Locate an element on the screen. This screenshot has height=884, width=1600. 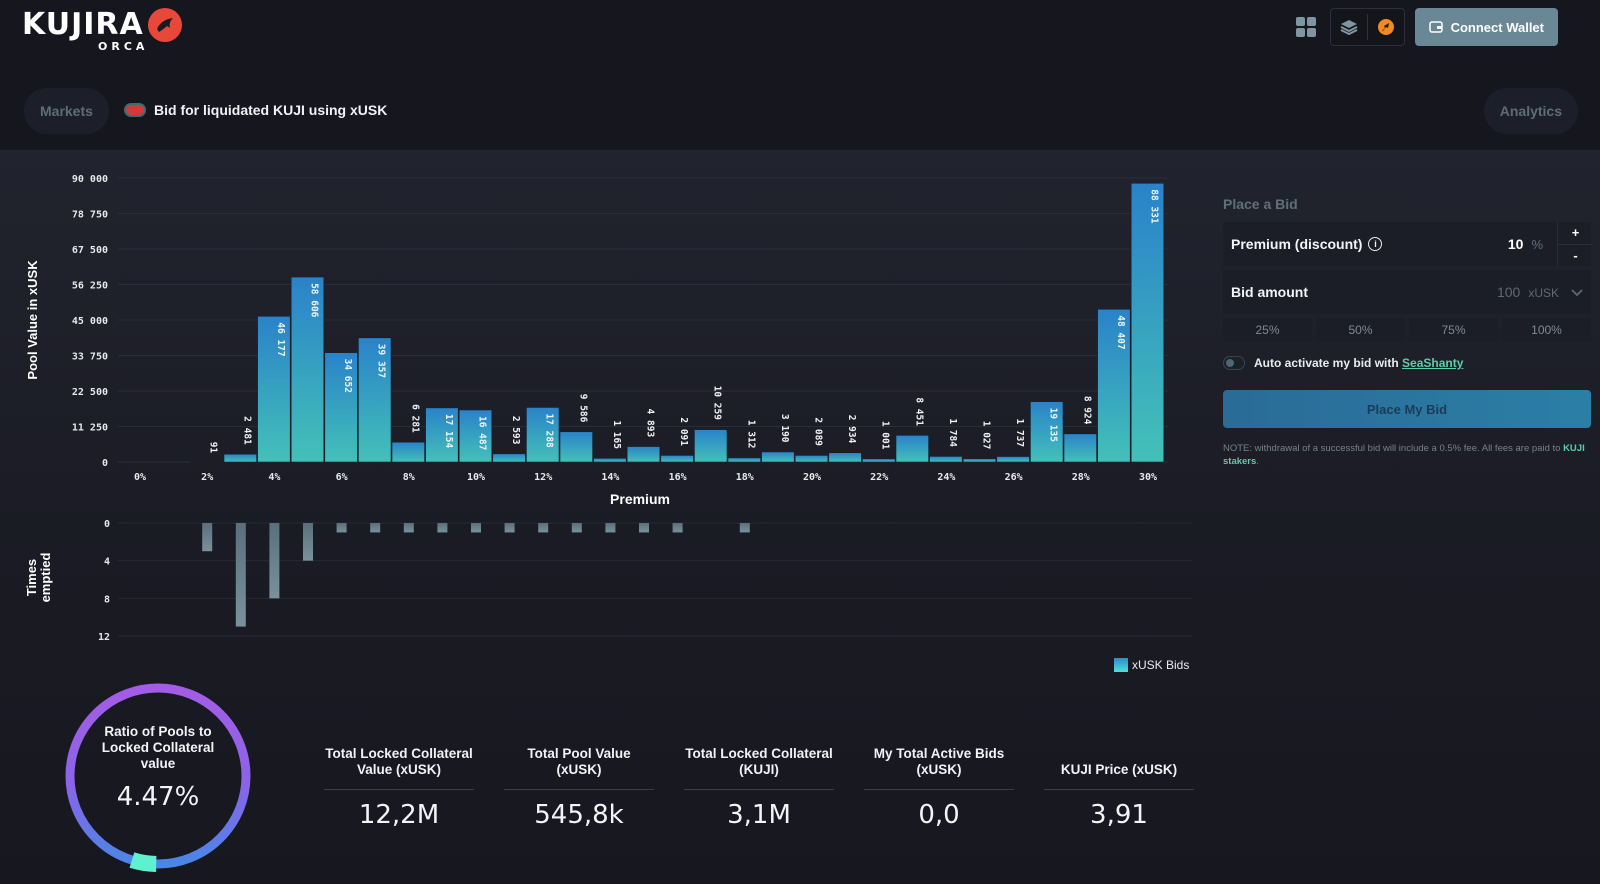
x-tick-label: 26% is located at coordinates (1014, 477).